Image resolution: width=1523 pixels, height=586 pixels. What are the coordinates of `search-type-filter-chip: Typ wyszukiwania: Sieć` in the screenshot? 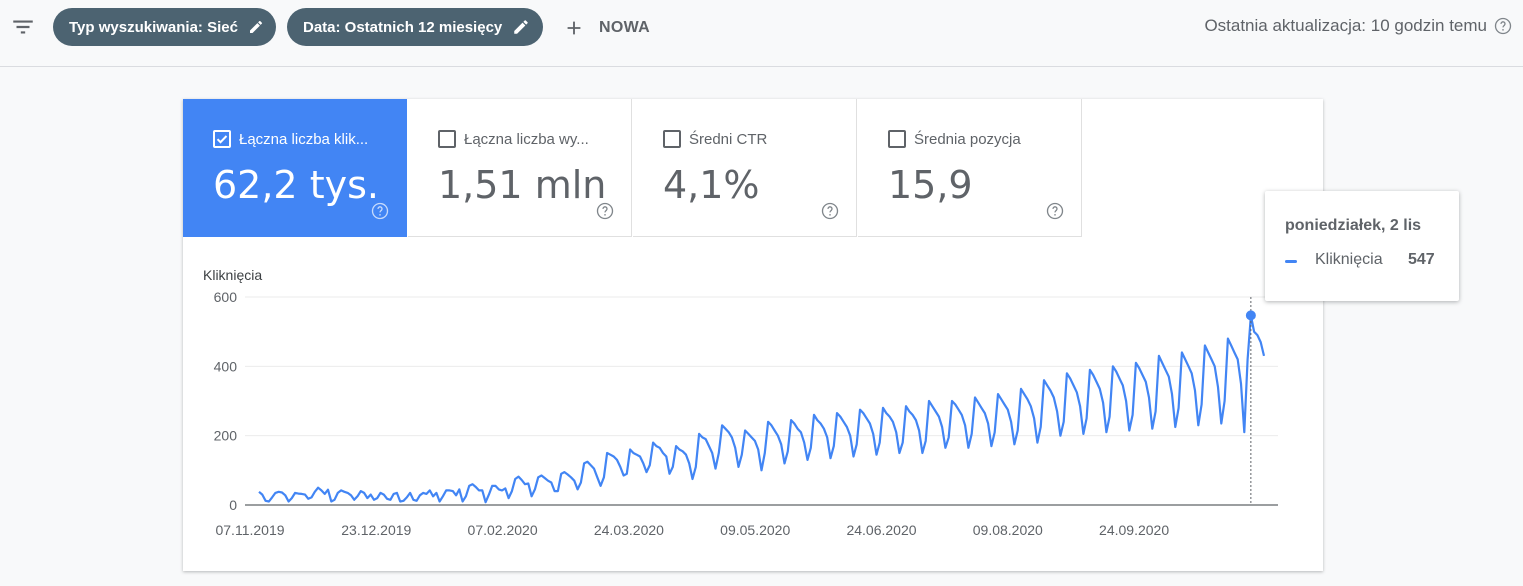 It's located at (164, 27).